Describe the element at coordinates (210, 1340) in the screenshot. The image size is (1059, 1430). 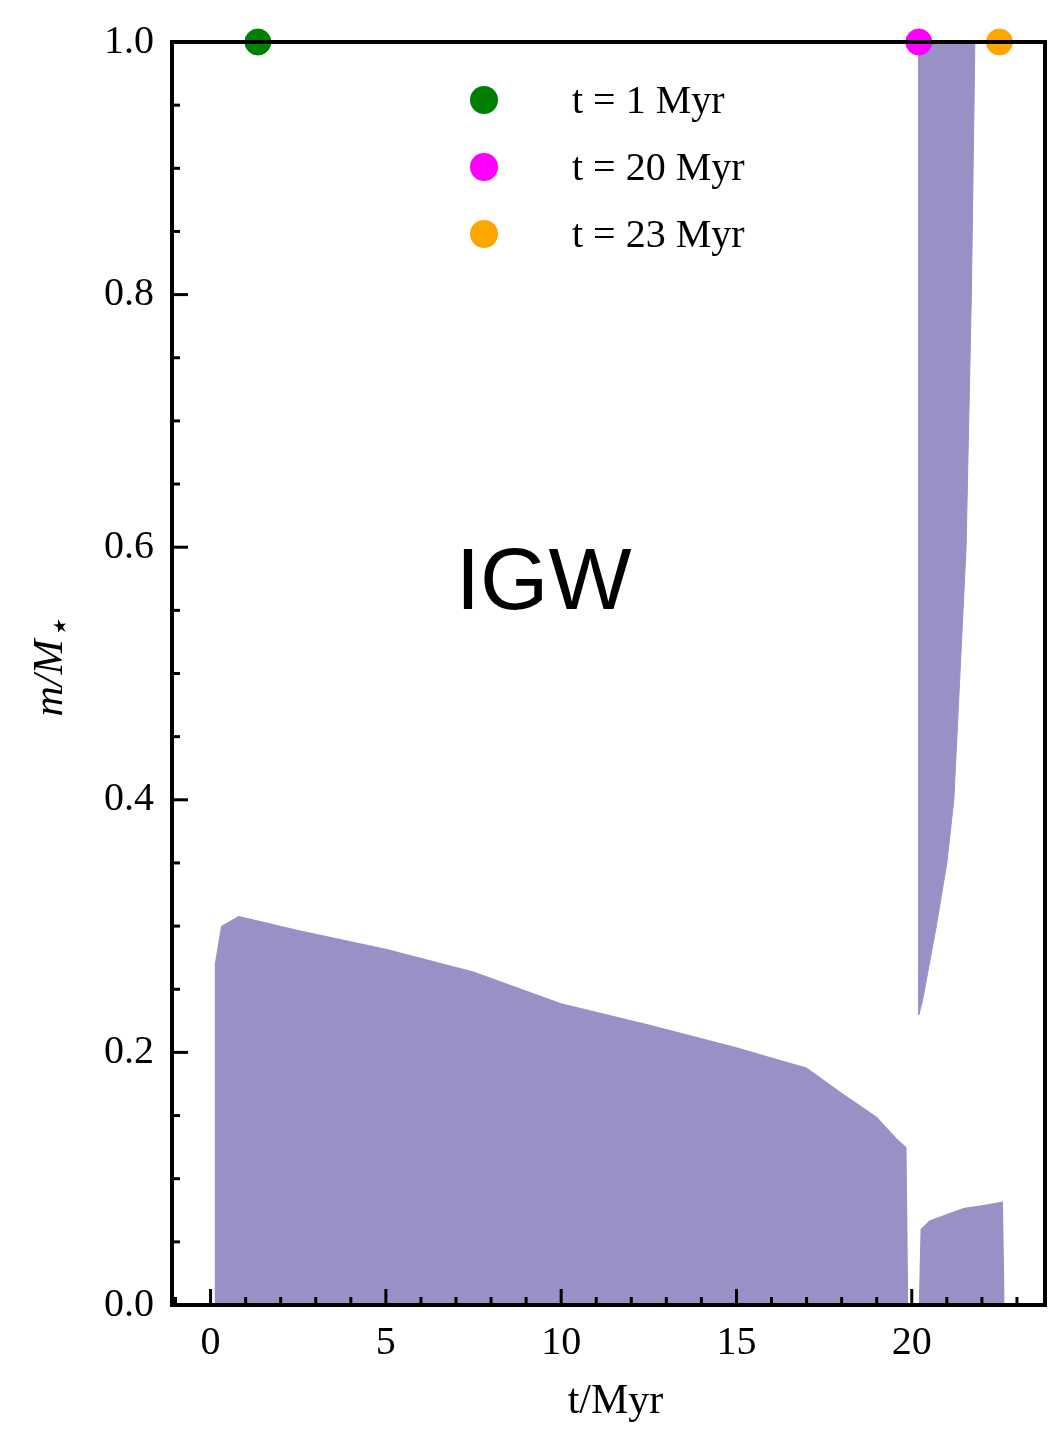
I see `x-tick-label: 0` at that location.